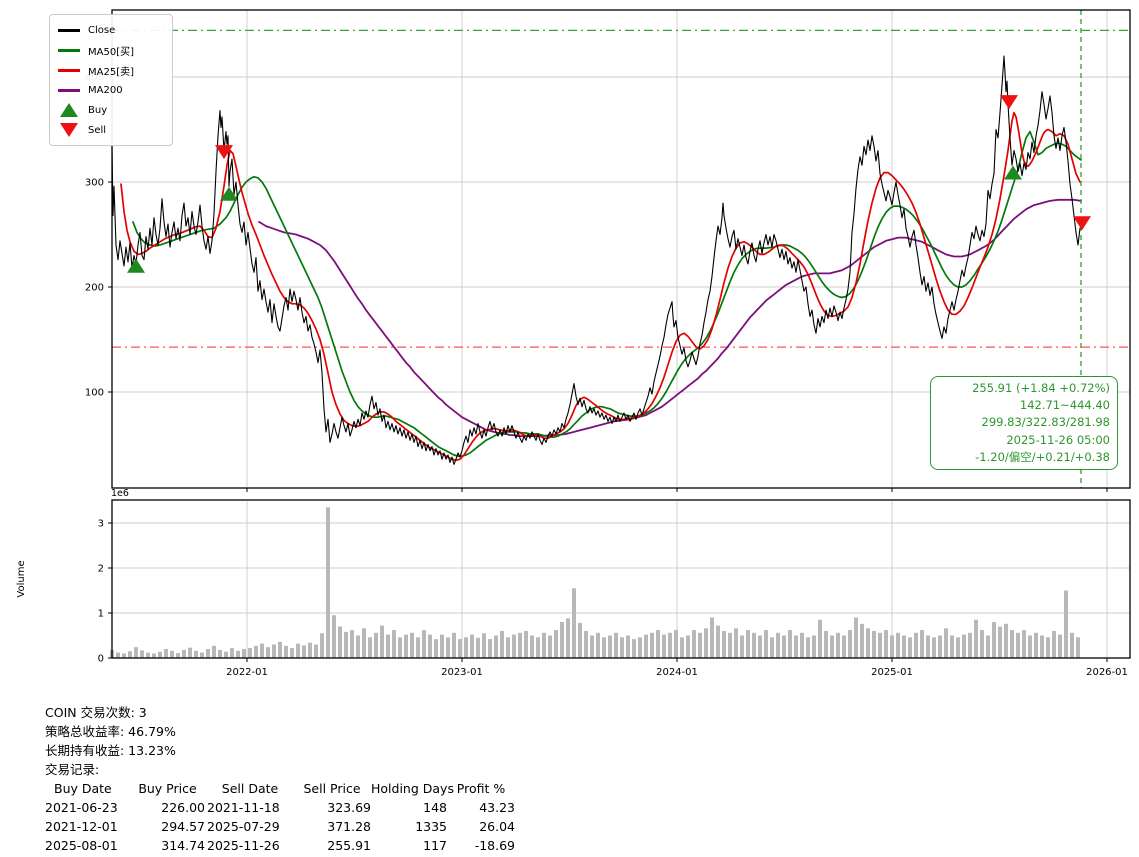 This screenshot has width=1139, height=857. What do you see at coordinates (21, 578) in the screenshot?
I see `volume-axis-label: Volume` at bounding box center [21, 578].